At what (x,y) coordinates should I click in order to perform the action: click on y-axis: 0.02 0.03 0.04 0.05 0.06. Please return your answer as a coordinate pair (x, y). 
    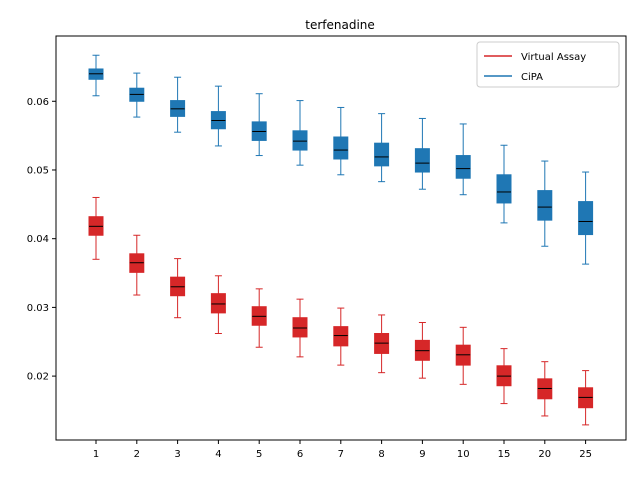
    Looking at the image, I should click on (41, 240).